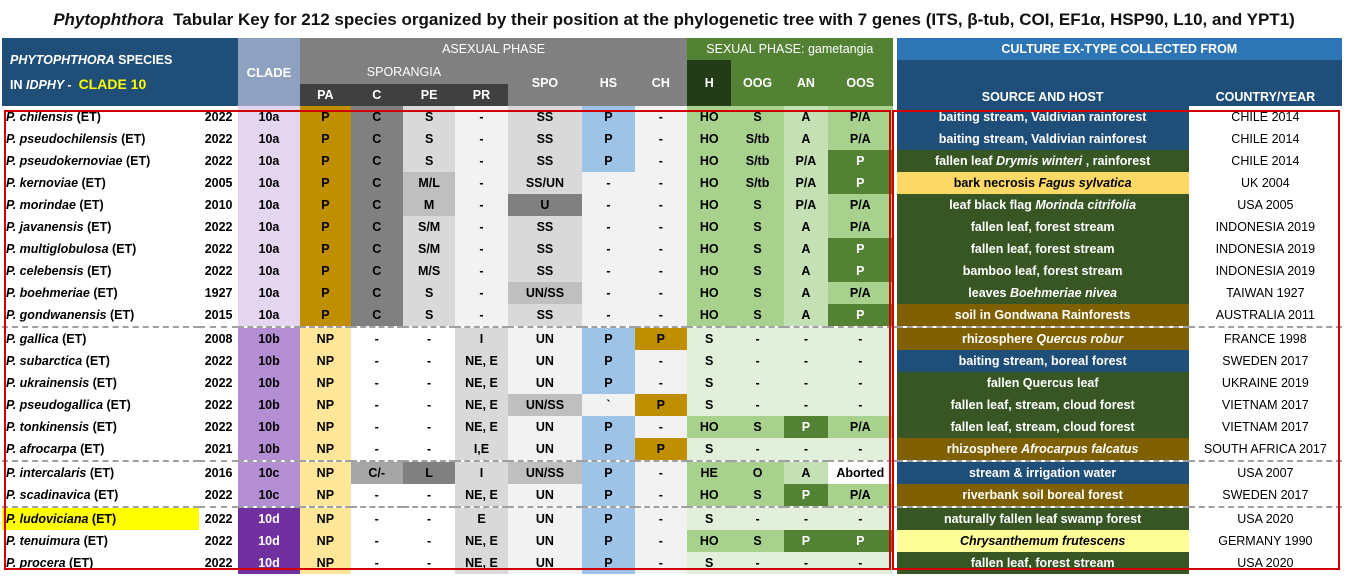 Image resolution: width=1348 pixels, height=577 pixels. Describe the element at coordinates (56, 315) in the screenshot. I see `species-binomial: P. gondwanensis` at that location.